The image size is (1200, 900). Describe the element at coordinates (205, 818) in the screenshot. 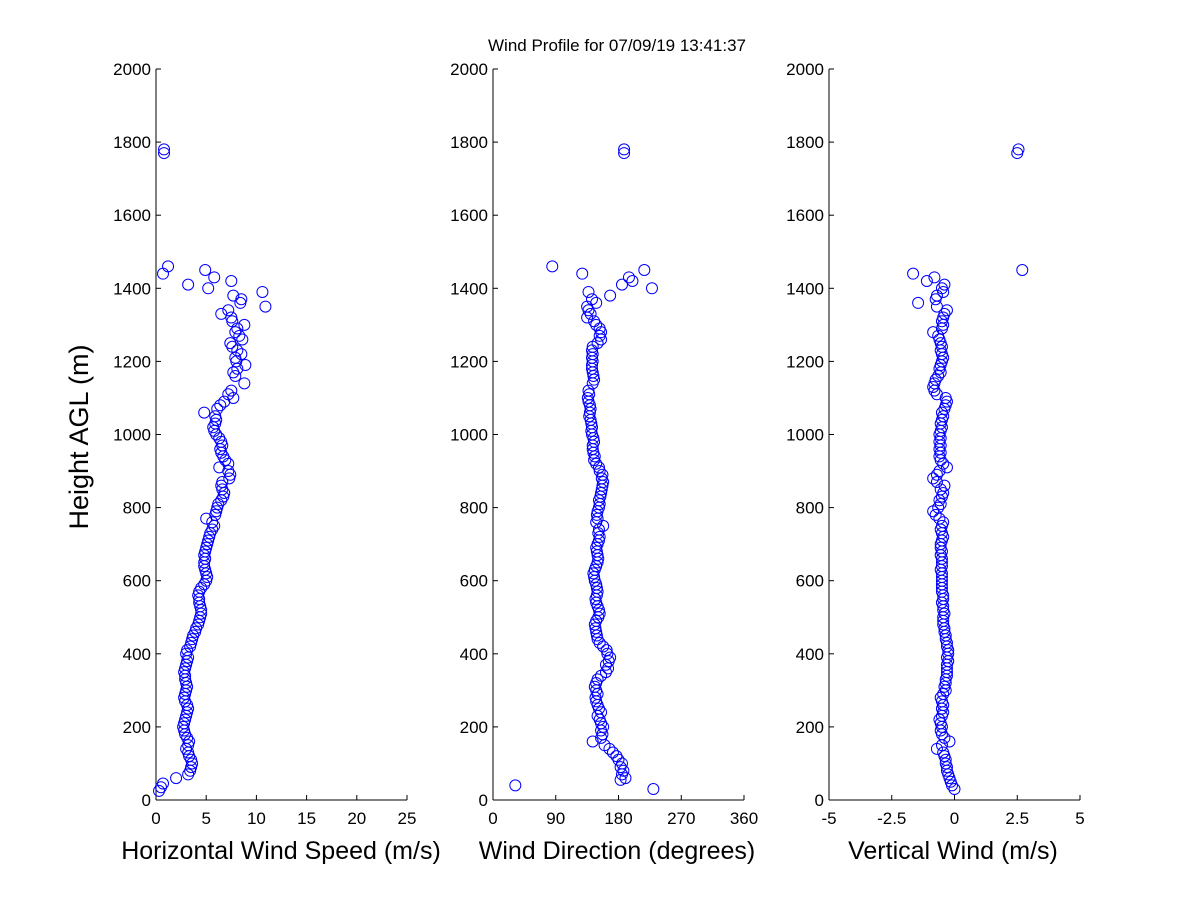

I see `speed-x-tick-label: 5` at that location.